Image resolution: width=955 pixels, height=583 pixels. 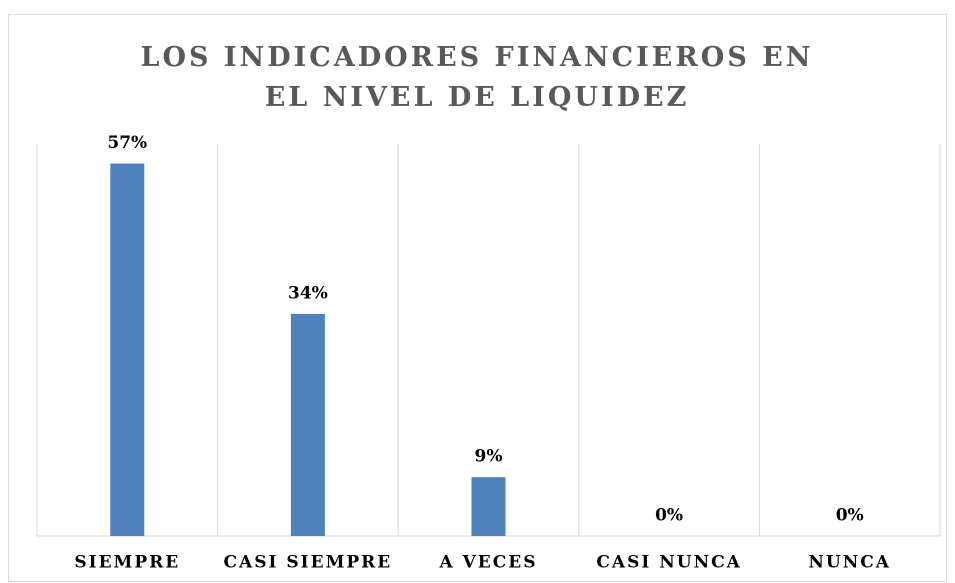 I want to click on x-tick-label: NUNCA, so click(x=849, y=563).